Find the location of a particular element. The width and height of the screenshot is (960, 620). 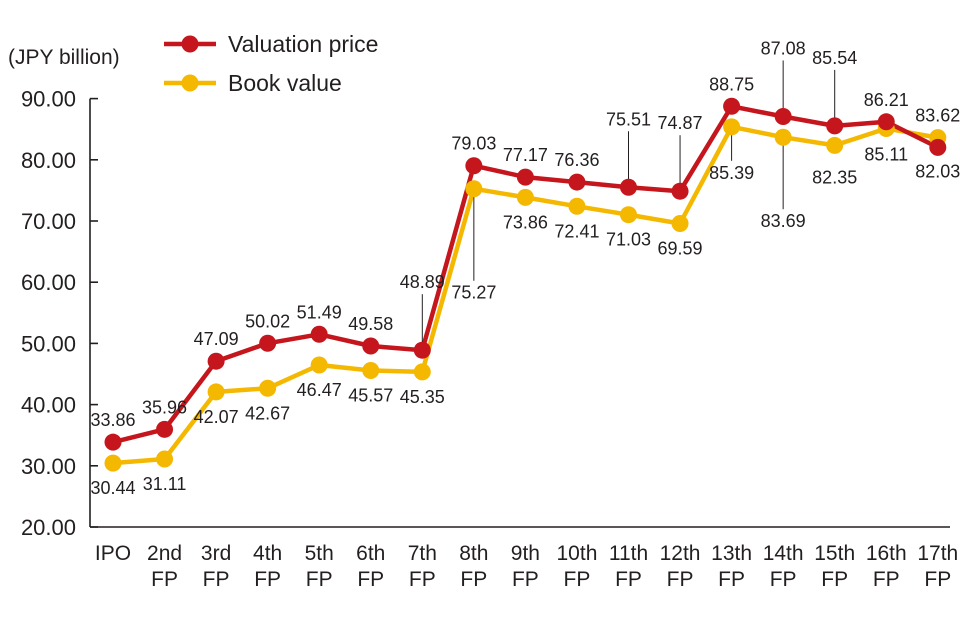

data-label: 42.67 is located at coordinates (267, 413).